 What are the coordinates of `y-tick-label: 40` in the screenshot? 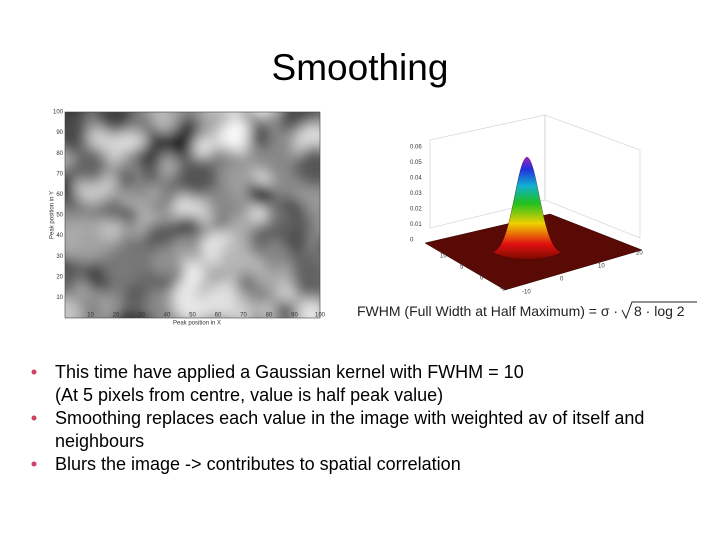 It's located at (59, 236).